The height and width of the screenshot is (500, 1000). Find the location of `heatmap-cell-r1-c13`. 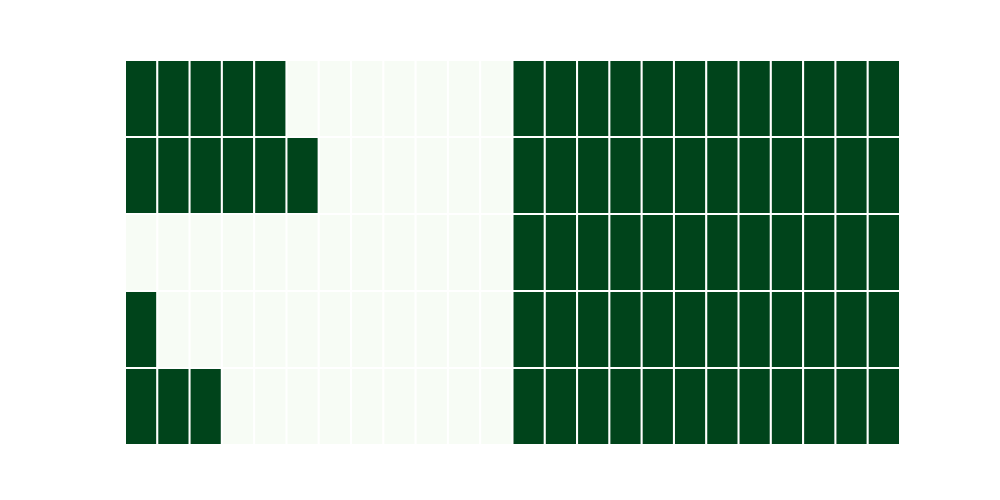

heatmap-cell-r1-c13 is located at coordinates (561, 175).